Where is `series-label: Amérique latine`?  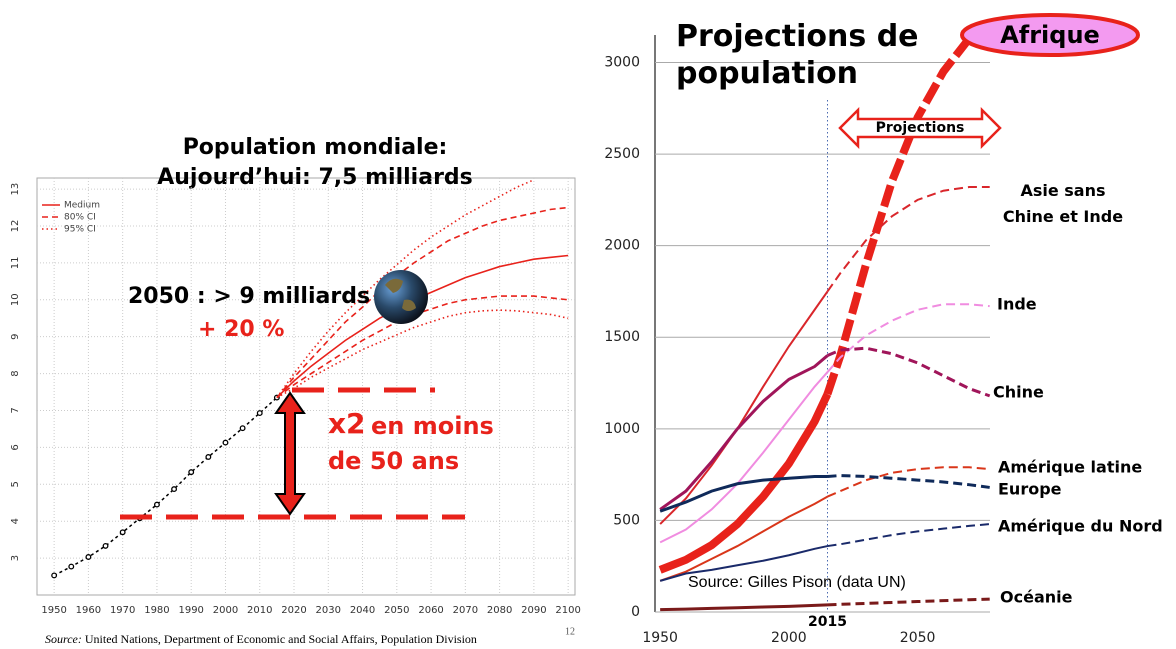
series-label: Amérique latine is located at coordinates (1070, 467).